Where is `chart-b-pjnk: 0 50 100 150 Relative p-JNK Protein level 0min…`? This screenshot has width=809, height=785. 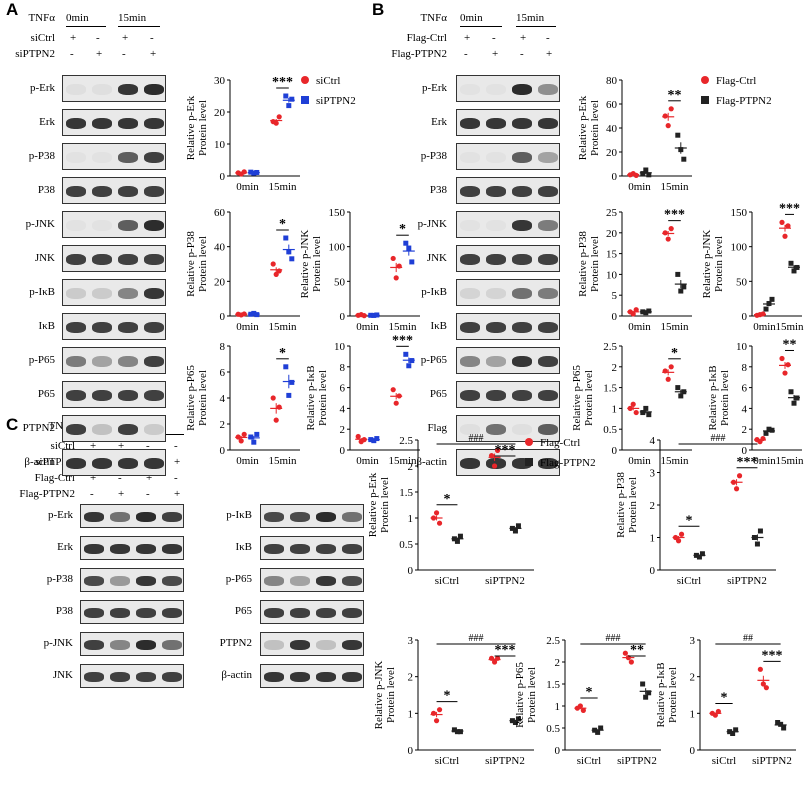
chart-b-pjnk: 0 50 100 150 Relative p-JNK Protein level 0min… is located at coordinates (752, 267).